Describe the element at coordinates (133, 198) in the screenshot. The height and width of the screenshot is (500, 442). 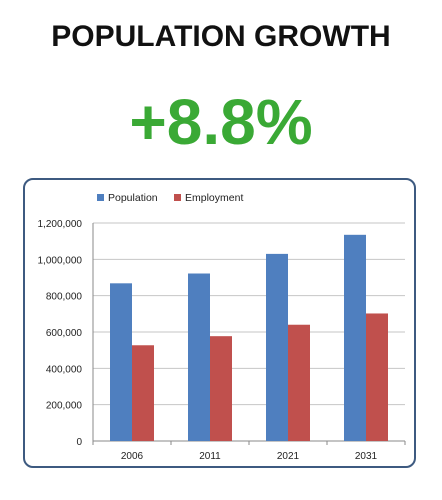
I see `legend-label-population: Population` at that location.